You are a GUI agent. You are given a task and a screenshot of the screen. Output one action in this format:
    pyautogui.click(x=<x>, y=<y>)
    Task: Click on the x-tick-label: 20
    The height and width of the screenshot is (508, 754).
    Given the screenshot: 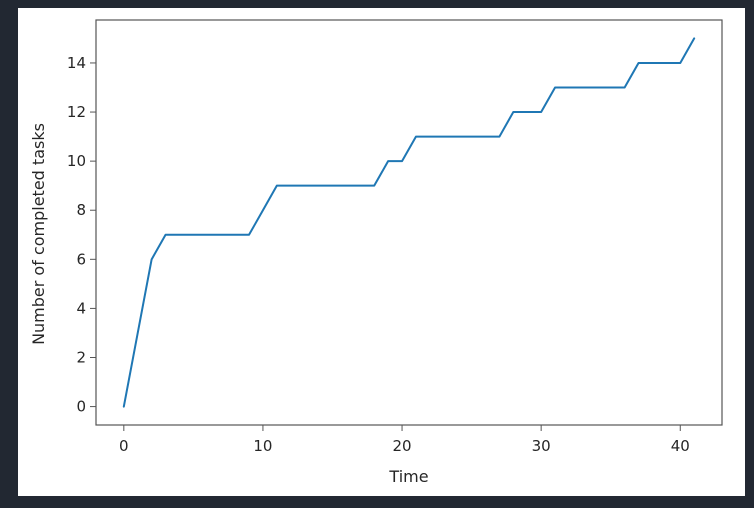 What is the action you would take?
    pyautogui.click(x=401, y=446)
    